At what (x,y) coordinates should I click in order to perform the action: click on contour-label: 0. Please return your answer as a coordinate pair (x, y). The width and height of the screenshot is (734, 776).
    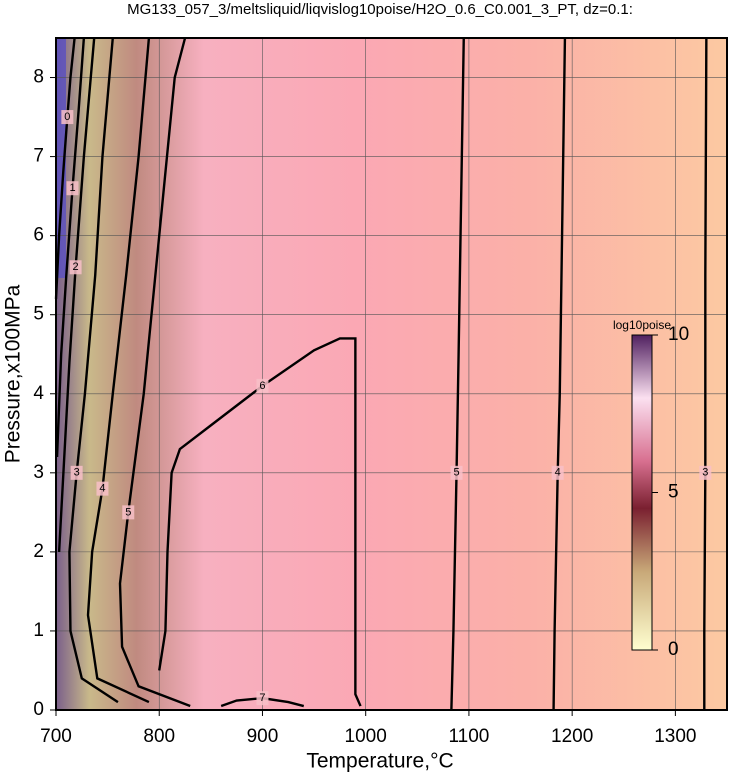
    Looking at the image, I should click on (67, 117).